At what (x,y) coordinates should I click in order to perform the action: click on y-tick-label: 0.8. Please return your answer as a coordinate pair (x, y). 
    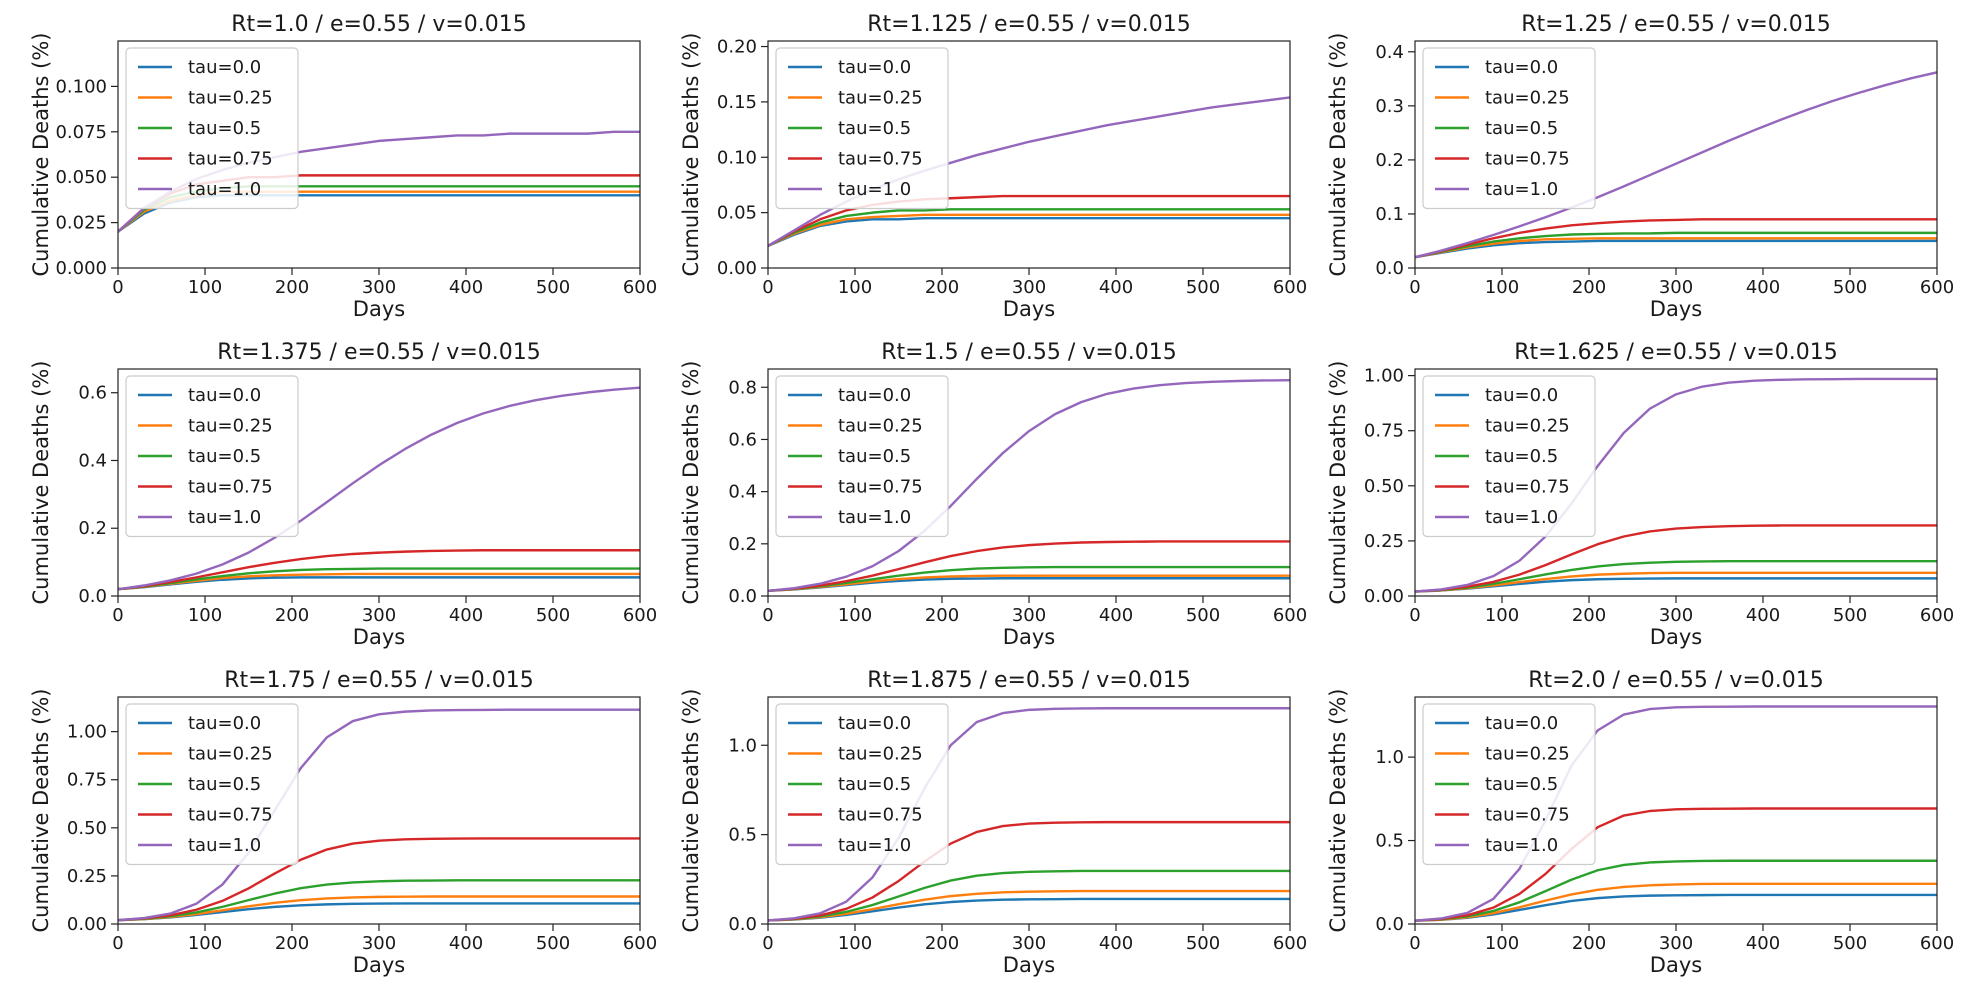
    Looking at the image, I should click on (742, 387).